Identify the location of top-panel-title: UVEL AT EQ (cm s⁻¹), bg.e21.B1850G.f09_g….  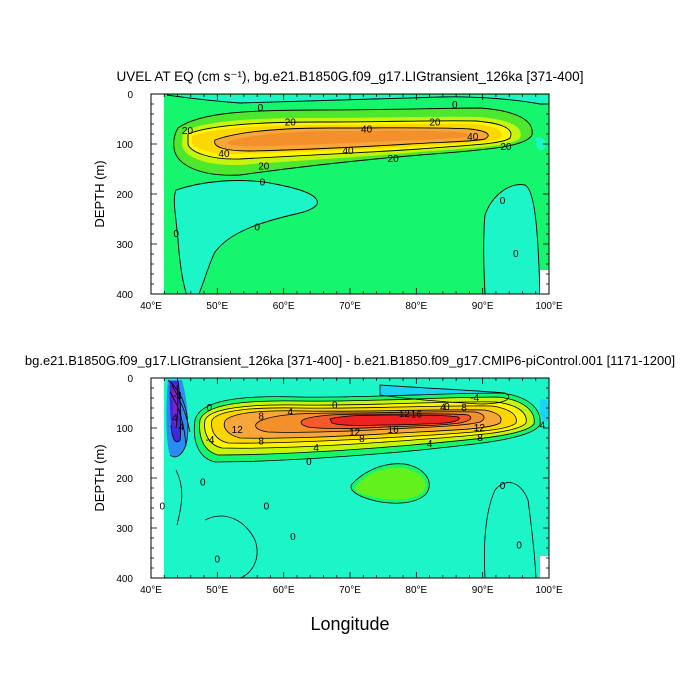
(350, 76).